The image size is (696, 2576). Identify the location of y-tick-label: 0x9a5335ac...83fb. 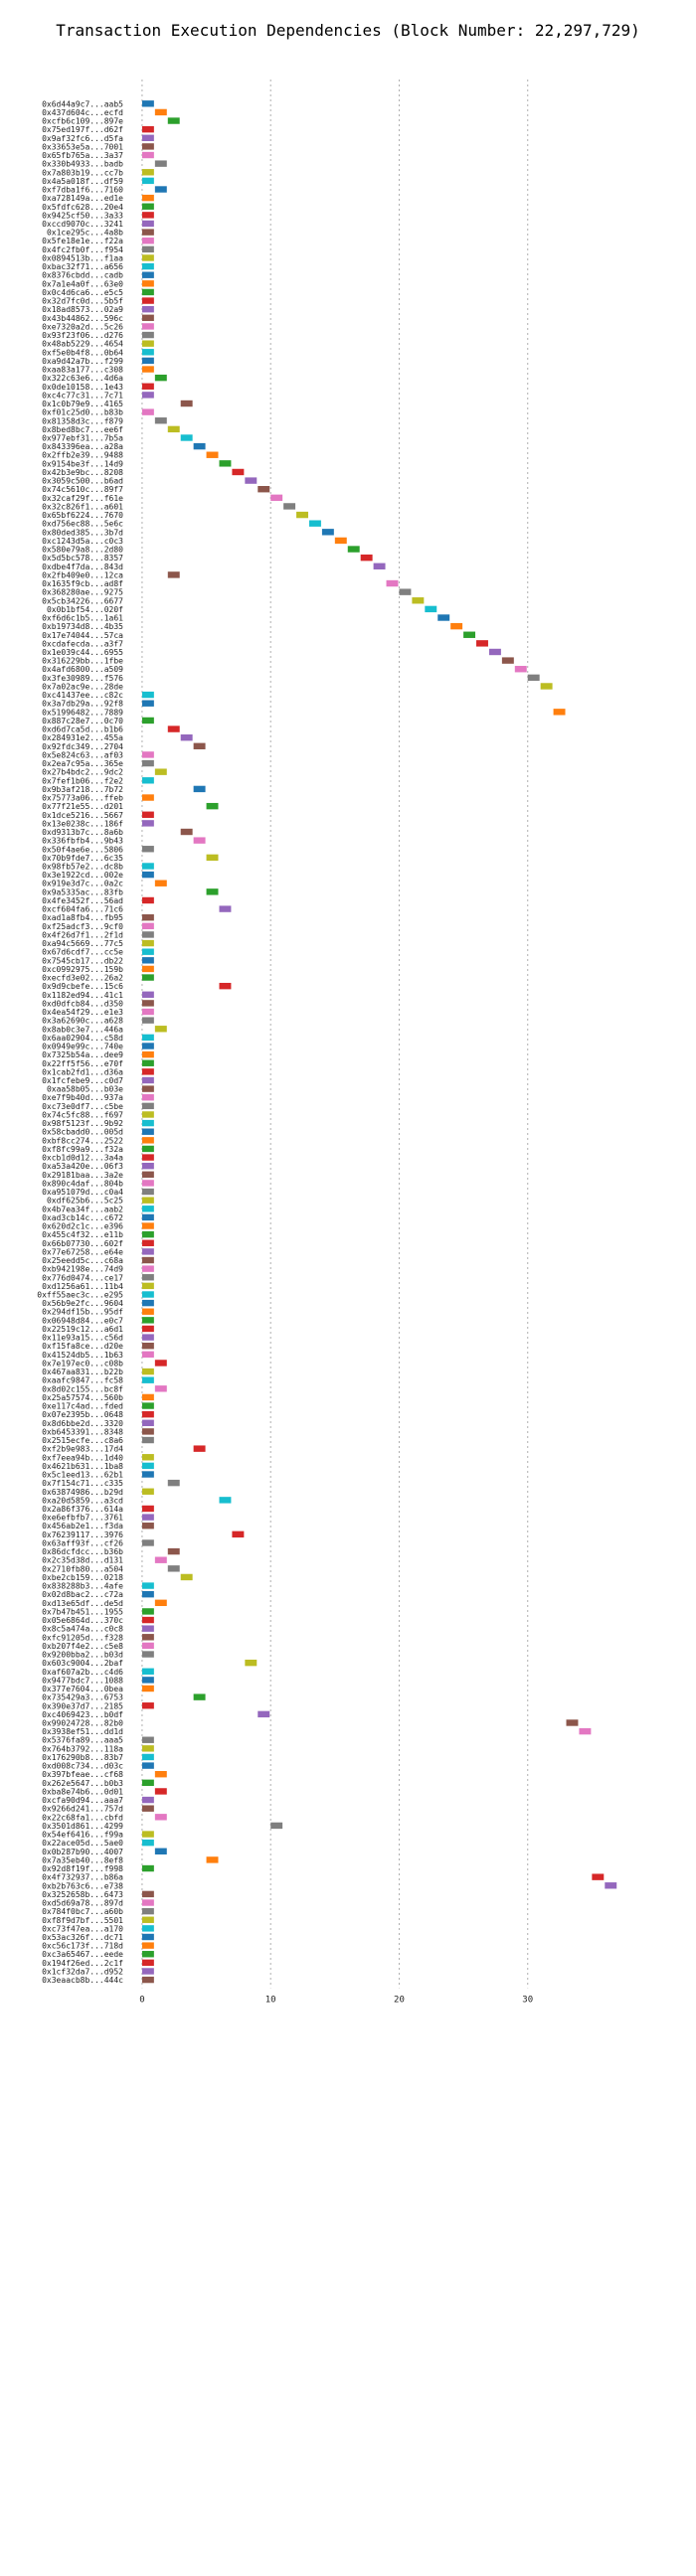
(83, 891).